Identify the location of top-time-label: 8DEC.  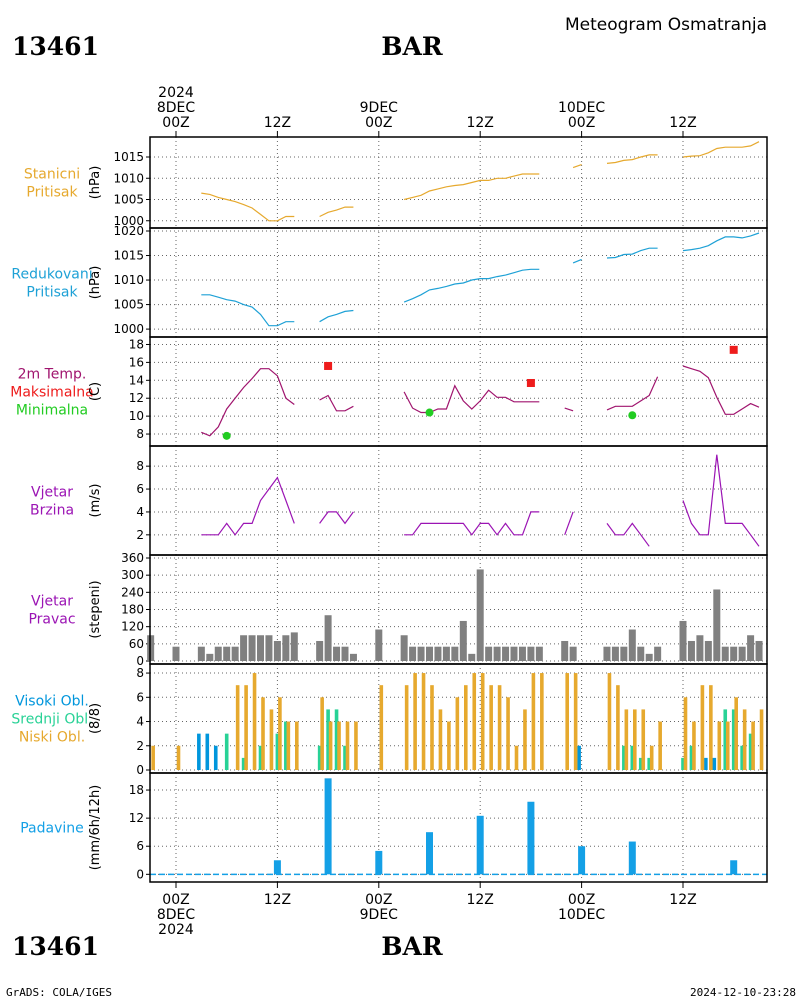
(176, 108).